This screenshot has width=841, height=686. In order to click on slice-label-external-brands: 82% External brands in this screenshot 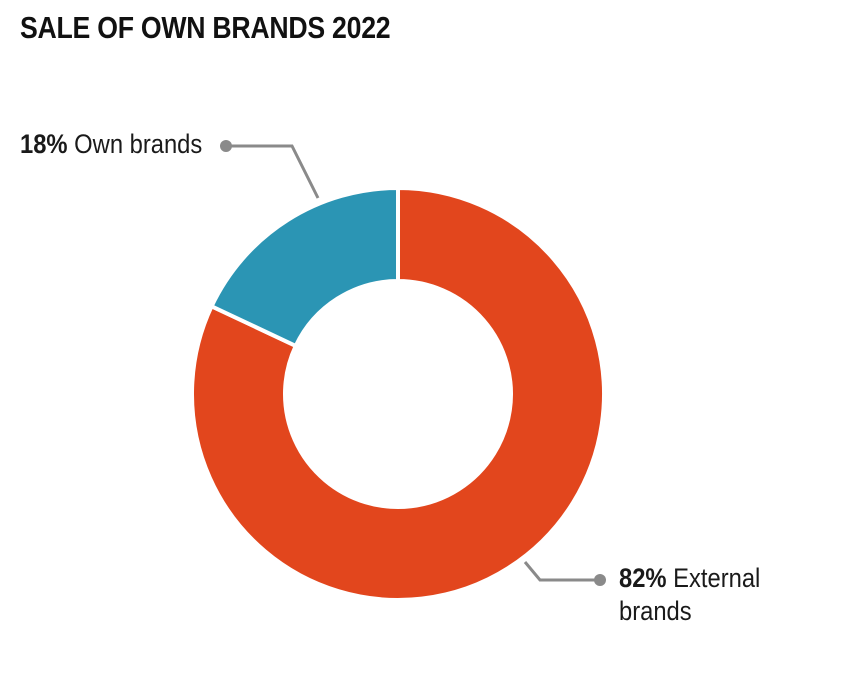, I will do `click(689, 595)`.